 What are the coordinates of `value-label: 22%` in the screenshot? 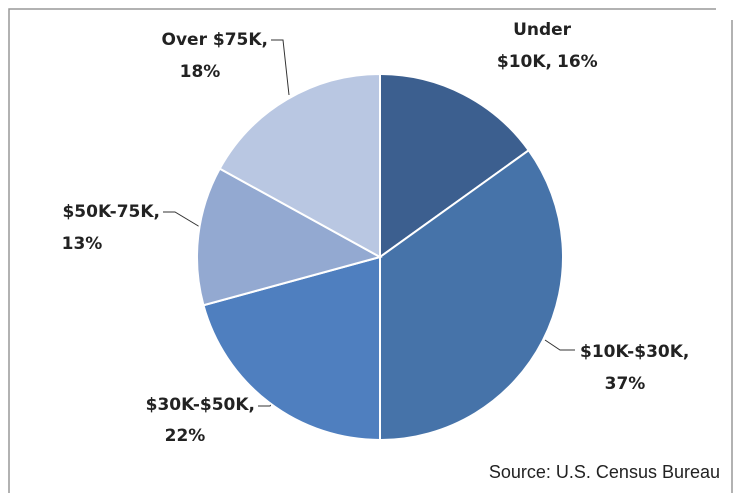 It's located at (185, 436).